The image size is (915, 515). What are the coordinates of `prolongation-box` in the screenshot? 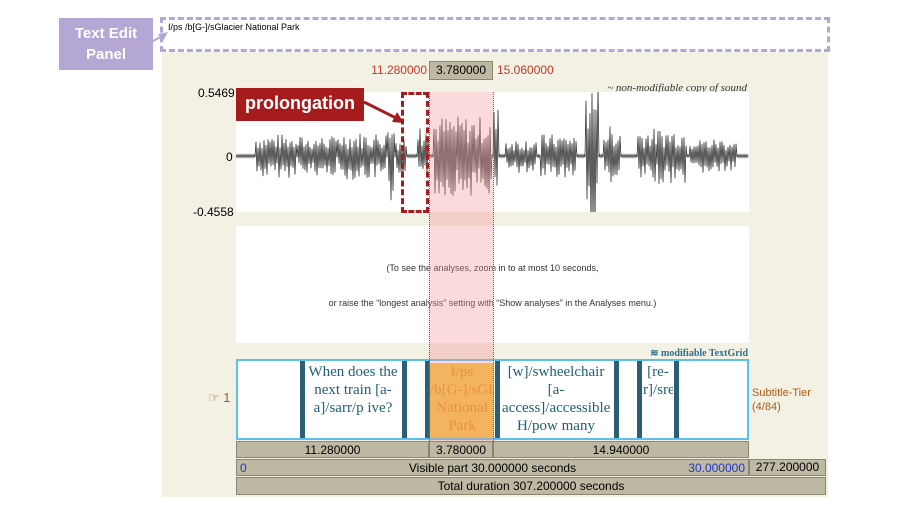 It's located at (415, 152).